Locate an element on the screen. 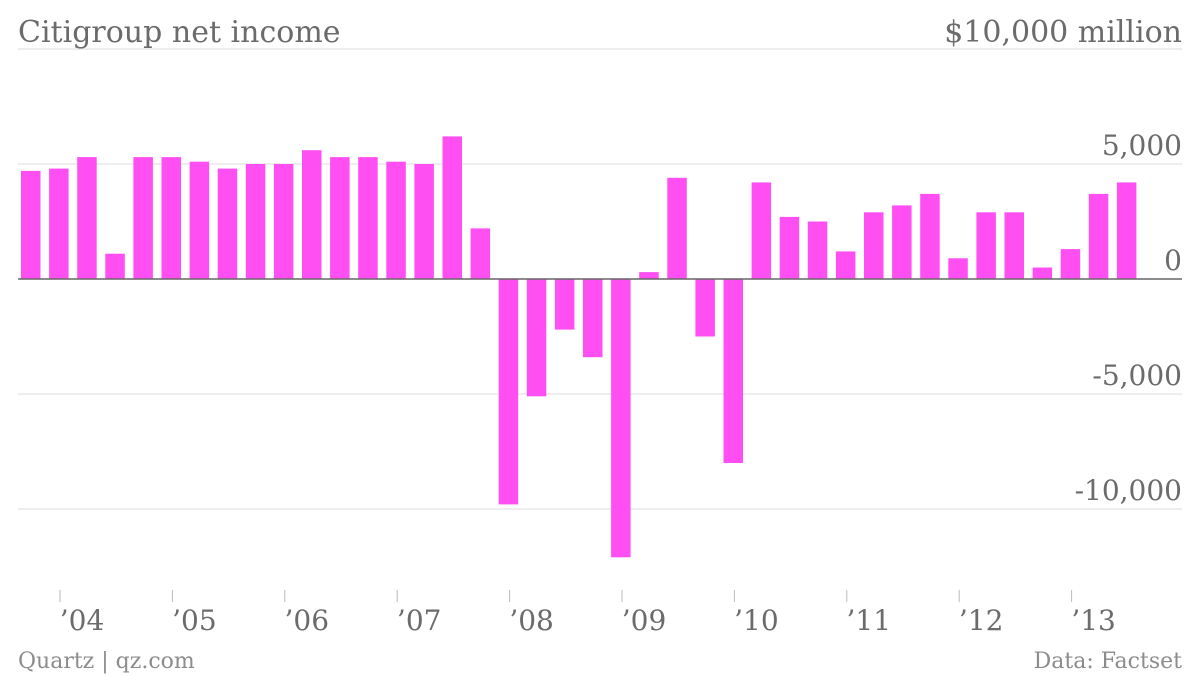 The height and width of the screenshot is (676, 1200). x-tick-label: ’08 is located at coordinates (531, 620).